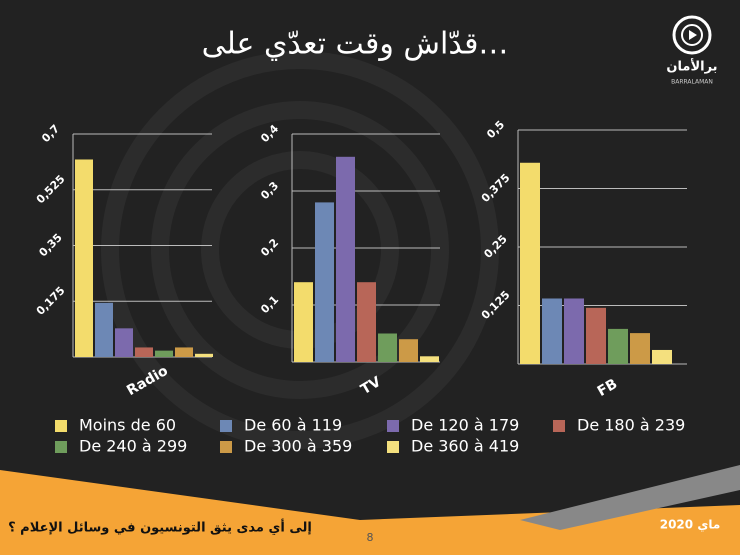 The width and height of the screenshot is (740, 555). Describe the element at coordinates (631, 425) in the screenshot. I see `legend-label: De 180 à 239` at that location.